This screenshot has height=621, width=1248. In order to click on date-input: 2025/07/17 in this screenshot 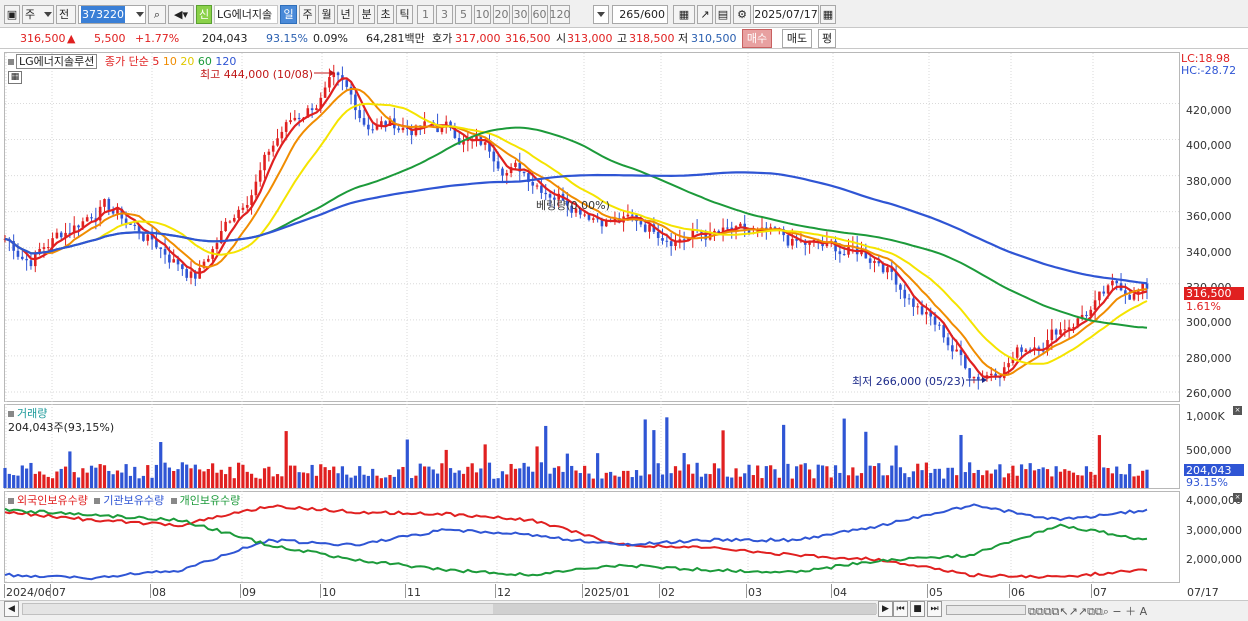, I will do `click(786, 14)`.